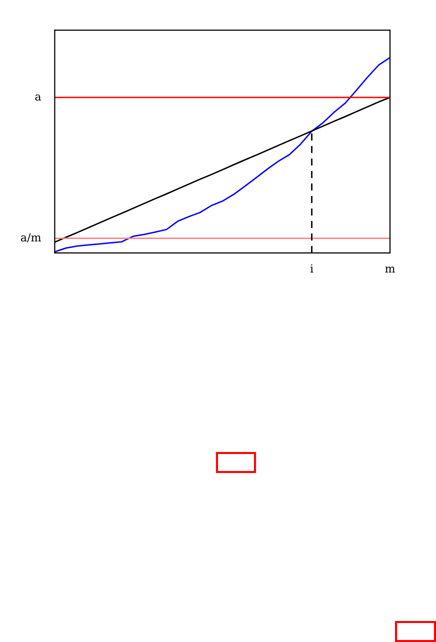  Describe the element at coordinates (390, 269) in the screenshot. I see `x-tick-label: m` at that location.